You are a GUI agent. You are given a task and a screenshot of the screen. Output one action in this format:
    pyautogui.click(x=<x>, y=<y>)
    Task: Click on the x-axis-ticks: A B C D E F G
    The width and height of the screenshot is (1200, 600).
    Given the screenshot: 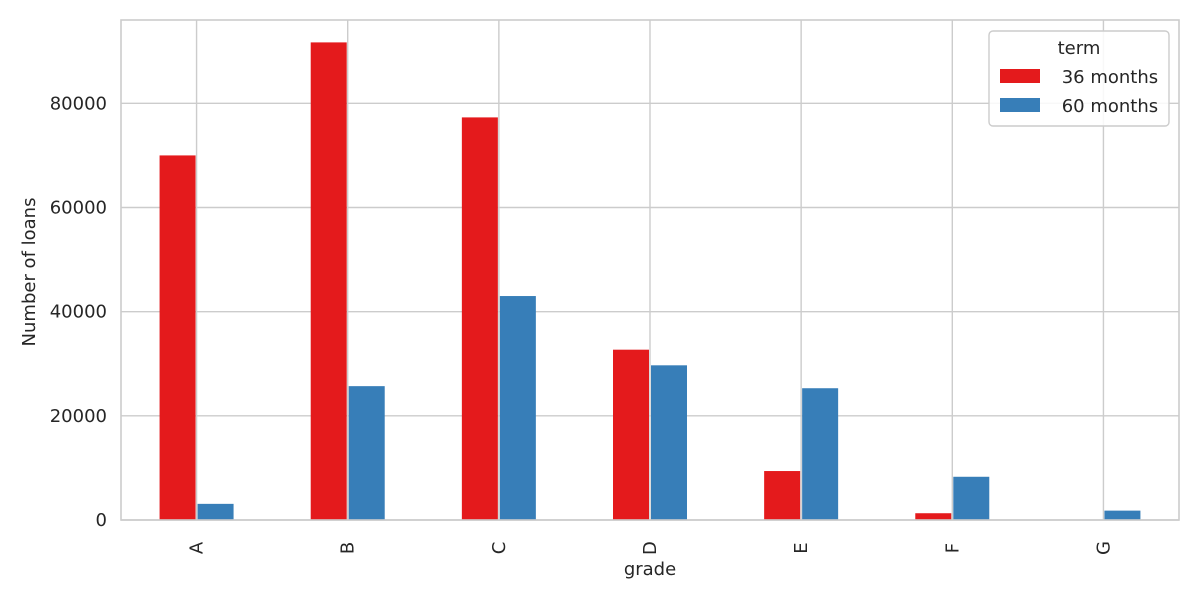 What is the action you would take?
    pyautogui.click(x=651, y=548)
    